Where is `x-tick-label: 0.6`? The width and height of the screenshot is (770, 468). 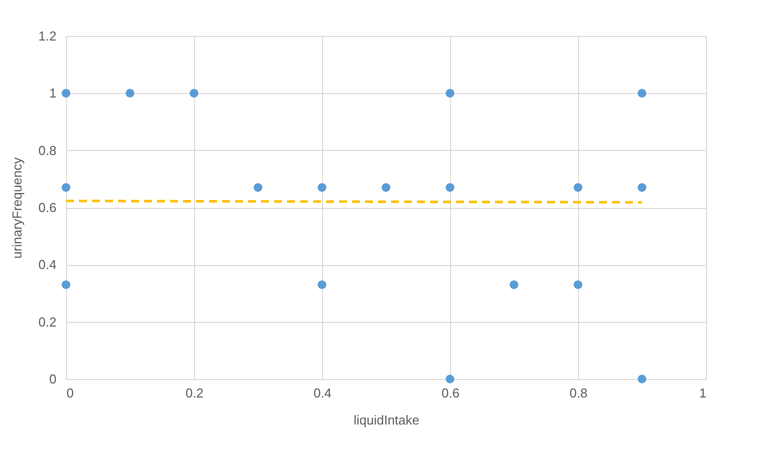 x-tick-label: 0.6 is located at coordinates (450, 393).